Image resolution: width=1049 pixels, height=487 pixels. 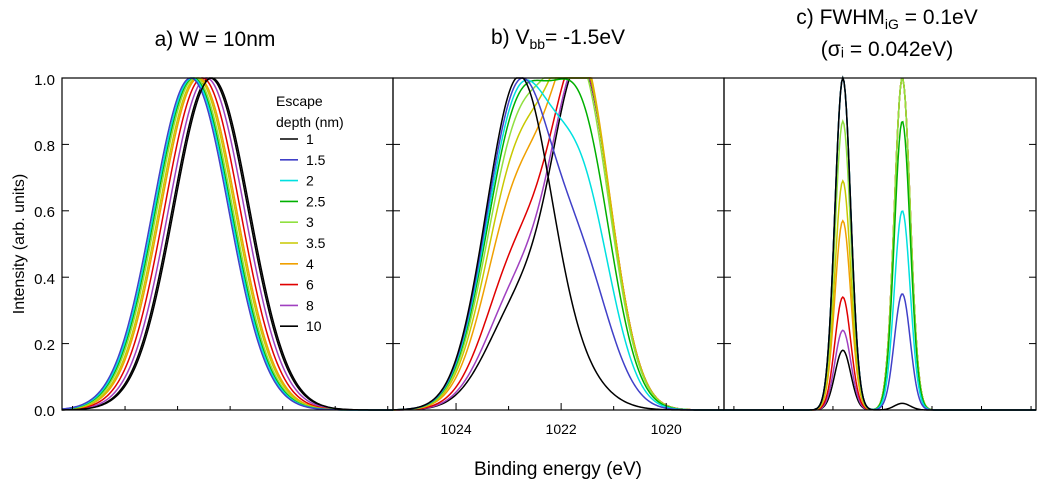 What do you see at coordinates (310, 305) in the screenshot?
I see `legend-label: 8` at bounding box center [310, 305].